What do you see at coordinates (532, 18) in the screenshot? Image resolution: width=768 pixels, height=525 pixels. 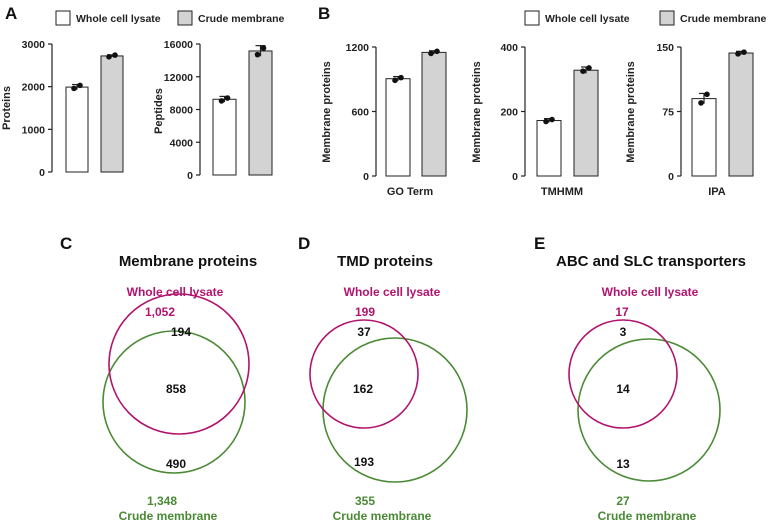 I see `legend-b-whole-swatch` at bounding box center [532, 18].